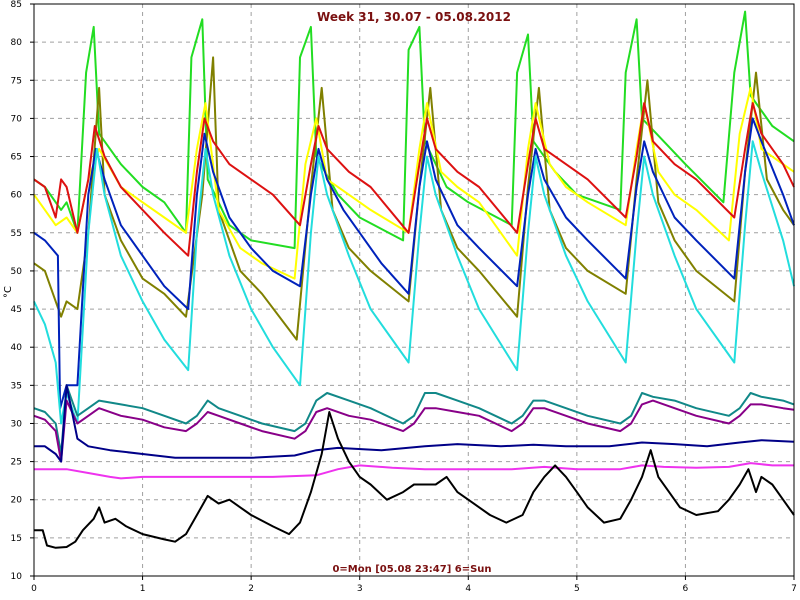  I want to click on y-axis-label: °C, so click(8, 292).